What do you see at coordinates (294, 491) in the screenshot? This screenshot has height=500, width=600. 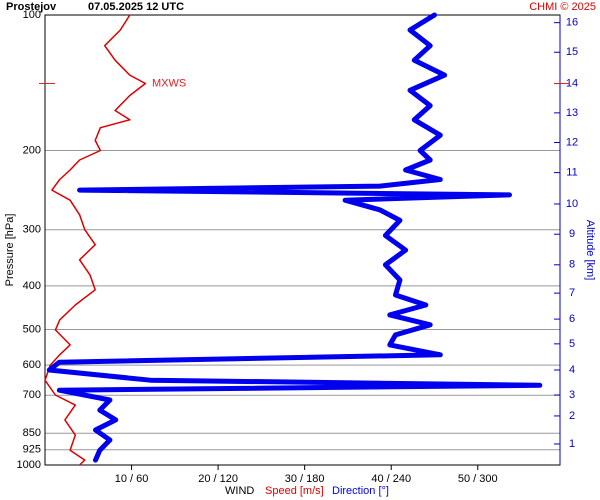 I see `legend-entry: Speed [m/s]` at bounding box center [294, 491].